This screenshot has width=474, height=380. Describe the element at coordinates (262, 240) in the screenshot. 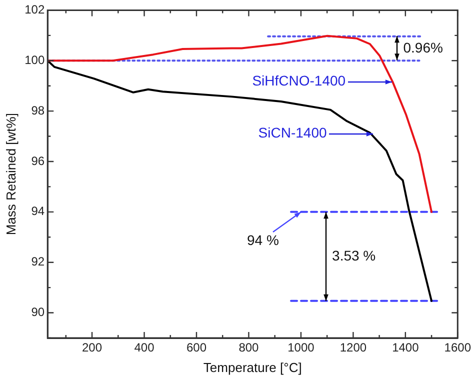

I see `annotation: 94 %` at that location.